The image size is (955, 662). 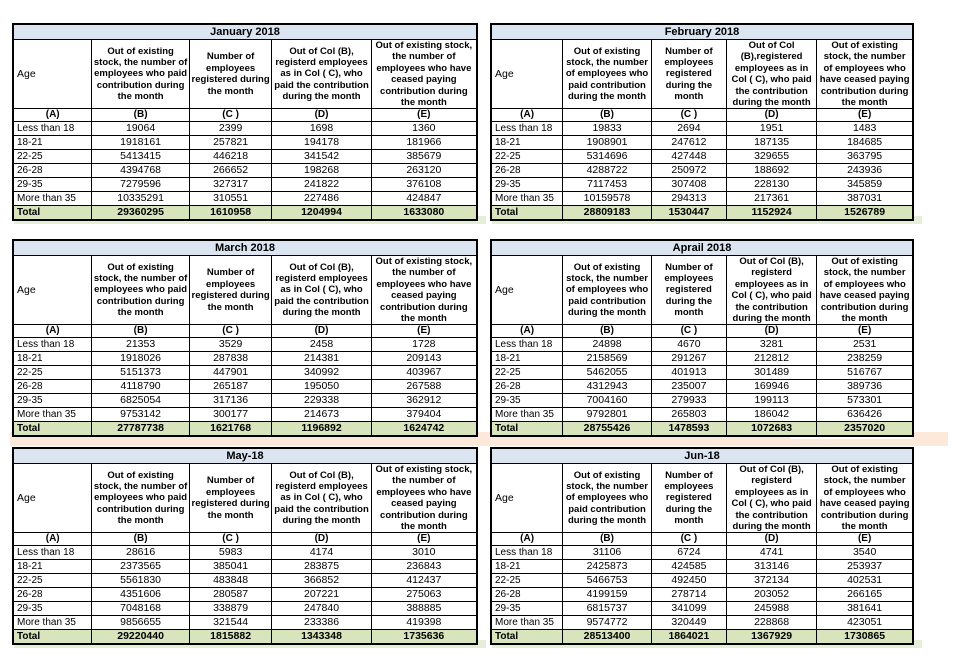 I want to click on data-cell: 5413415, so click(x=140, y=157).